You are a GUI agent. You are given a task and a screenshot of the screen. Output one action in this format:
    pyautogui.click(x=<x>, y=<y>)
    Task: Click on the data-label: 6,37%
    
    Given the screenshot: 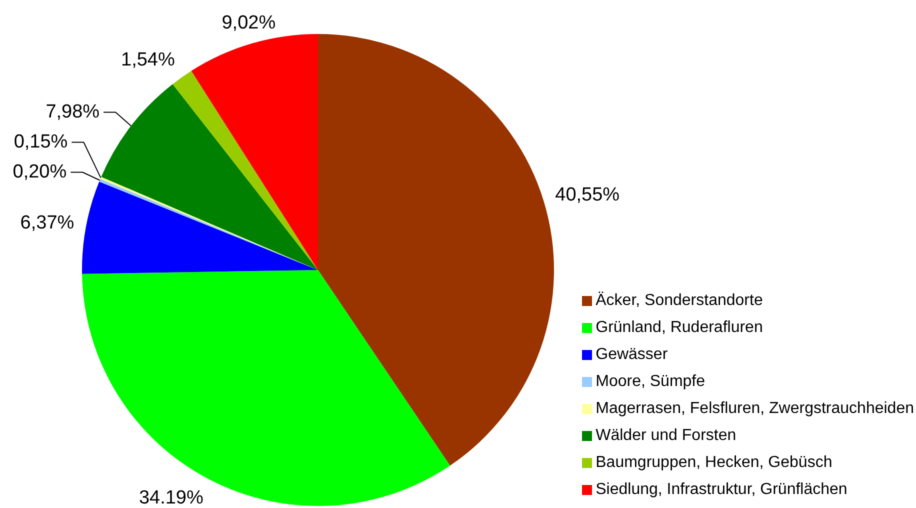 What is the action you would take?
    pyautogui.click(x=47, y=223)
    